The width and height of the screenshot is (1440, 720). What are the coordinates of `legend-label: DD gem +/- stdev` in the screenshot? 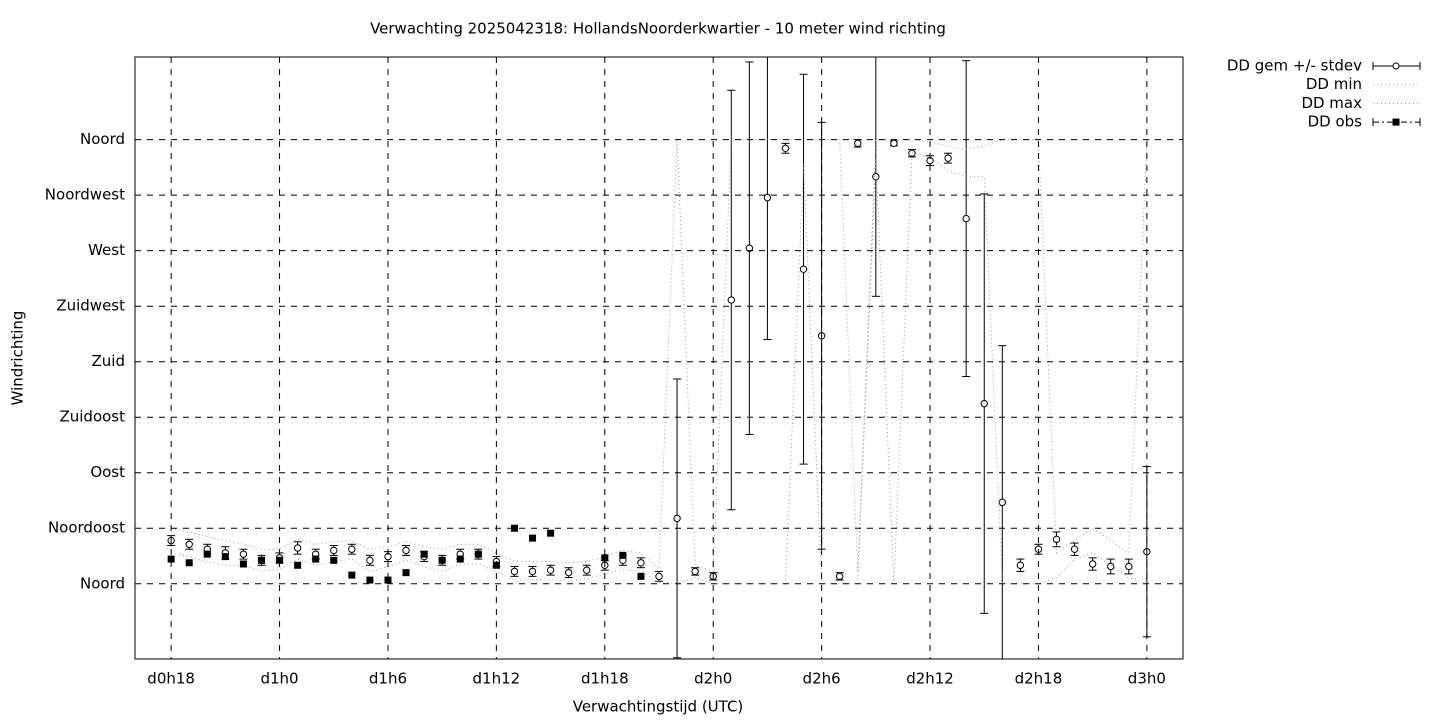 It's located at (1294, 66).